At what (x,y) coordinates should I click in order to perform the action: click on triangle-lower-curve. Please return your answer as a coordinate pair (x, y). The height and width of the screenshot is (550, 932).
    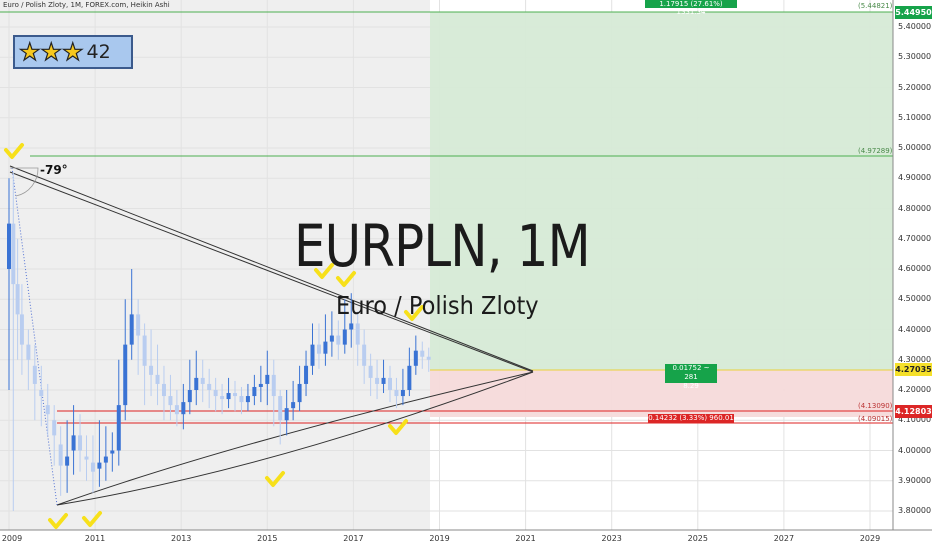
    Looking at the image, I should click on (295, 438).